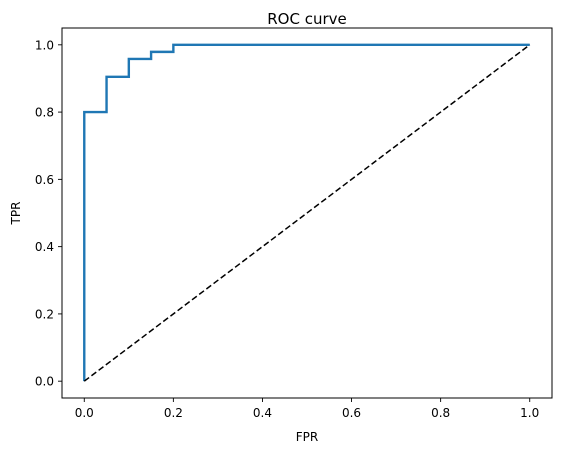 The width and height of the screenshot is (567, 455). What do you see at coordinates (307, 19) in the screenshot?
I see `chart-title: ROC curve` at bounding box center [307, 19].